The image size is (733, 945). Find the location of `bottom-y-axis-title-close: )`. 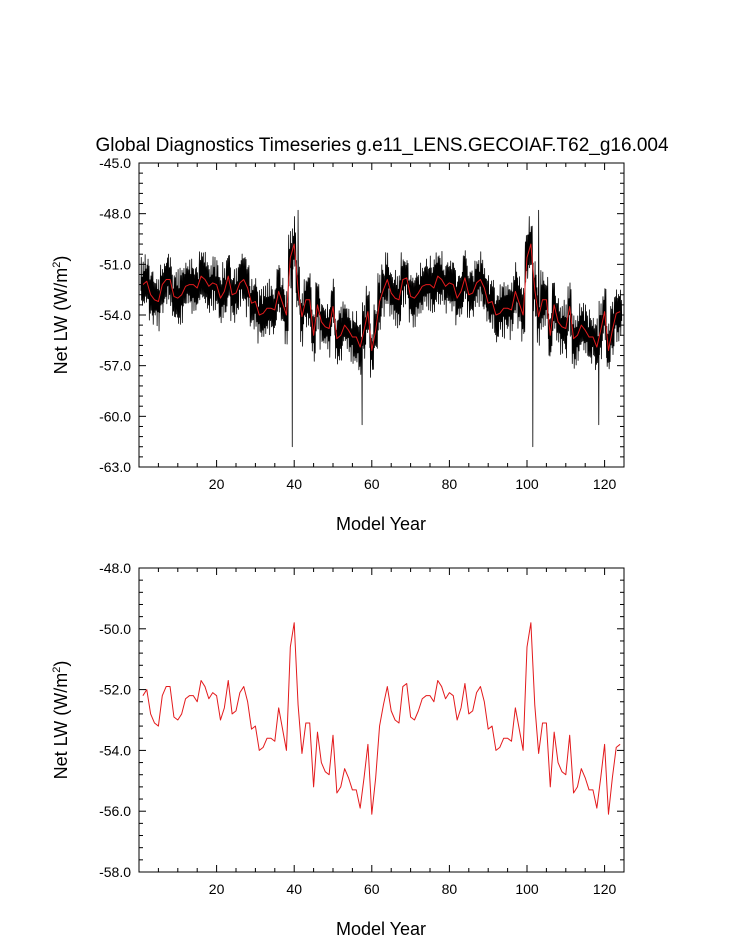

bottom-y-axis-title-close: ) is located at coordinates (61, 664).